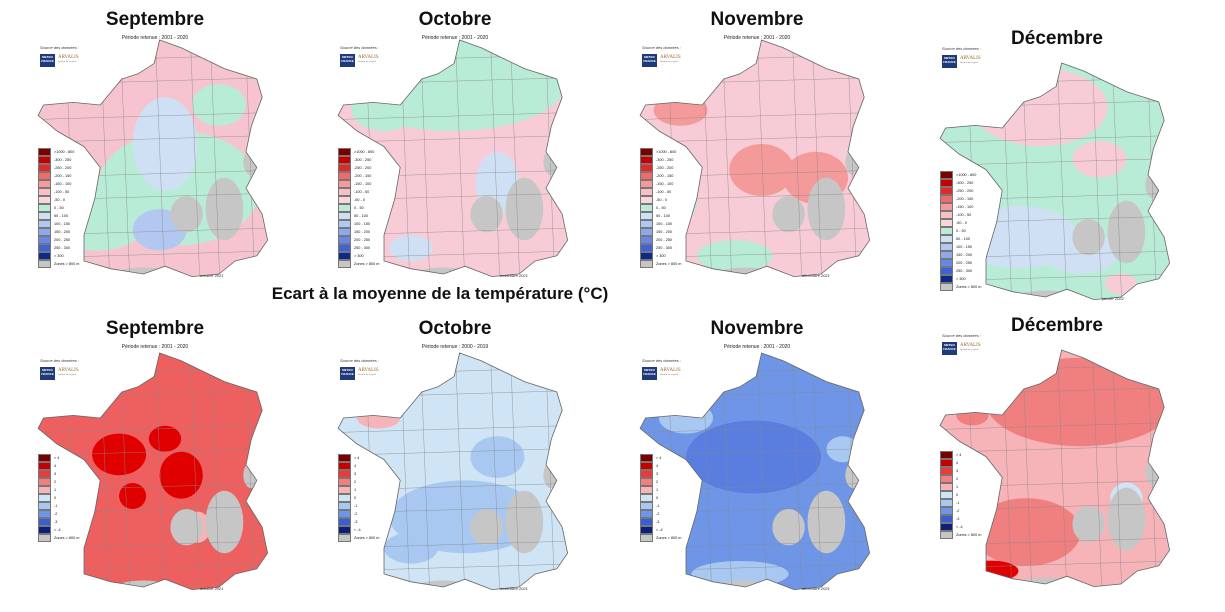 The height and width of the screenshot is (612, 1225). I want to click on legend-label: 250 - 300, so click(62, 248).